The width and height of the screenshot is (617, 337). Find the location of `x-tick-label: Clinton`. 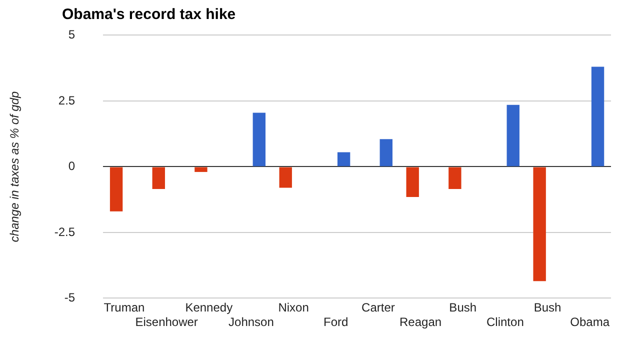

x-tick-label: Clinton is located at coordinates (505, 322).